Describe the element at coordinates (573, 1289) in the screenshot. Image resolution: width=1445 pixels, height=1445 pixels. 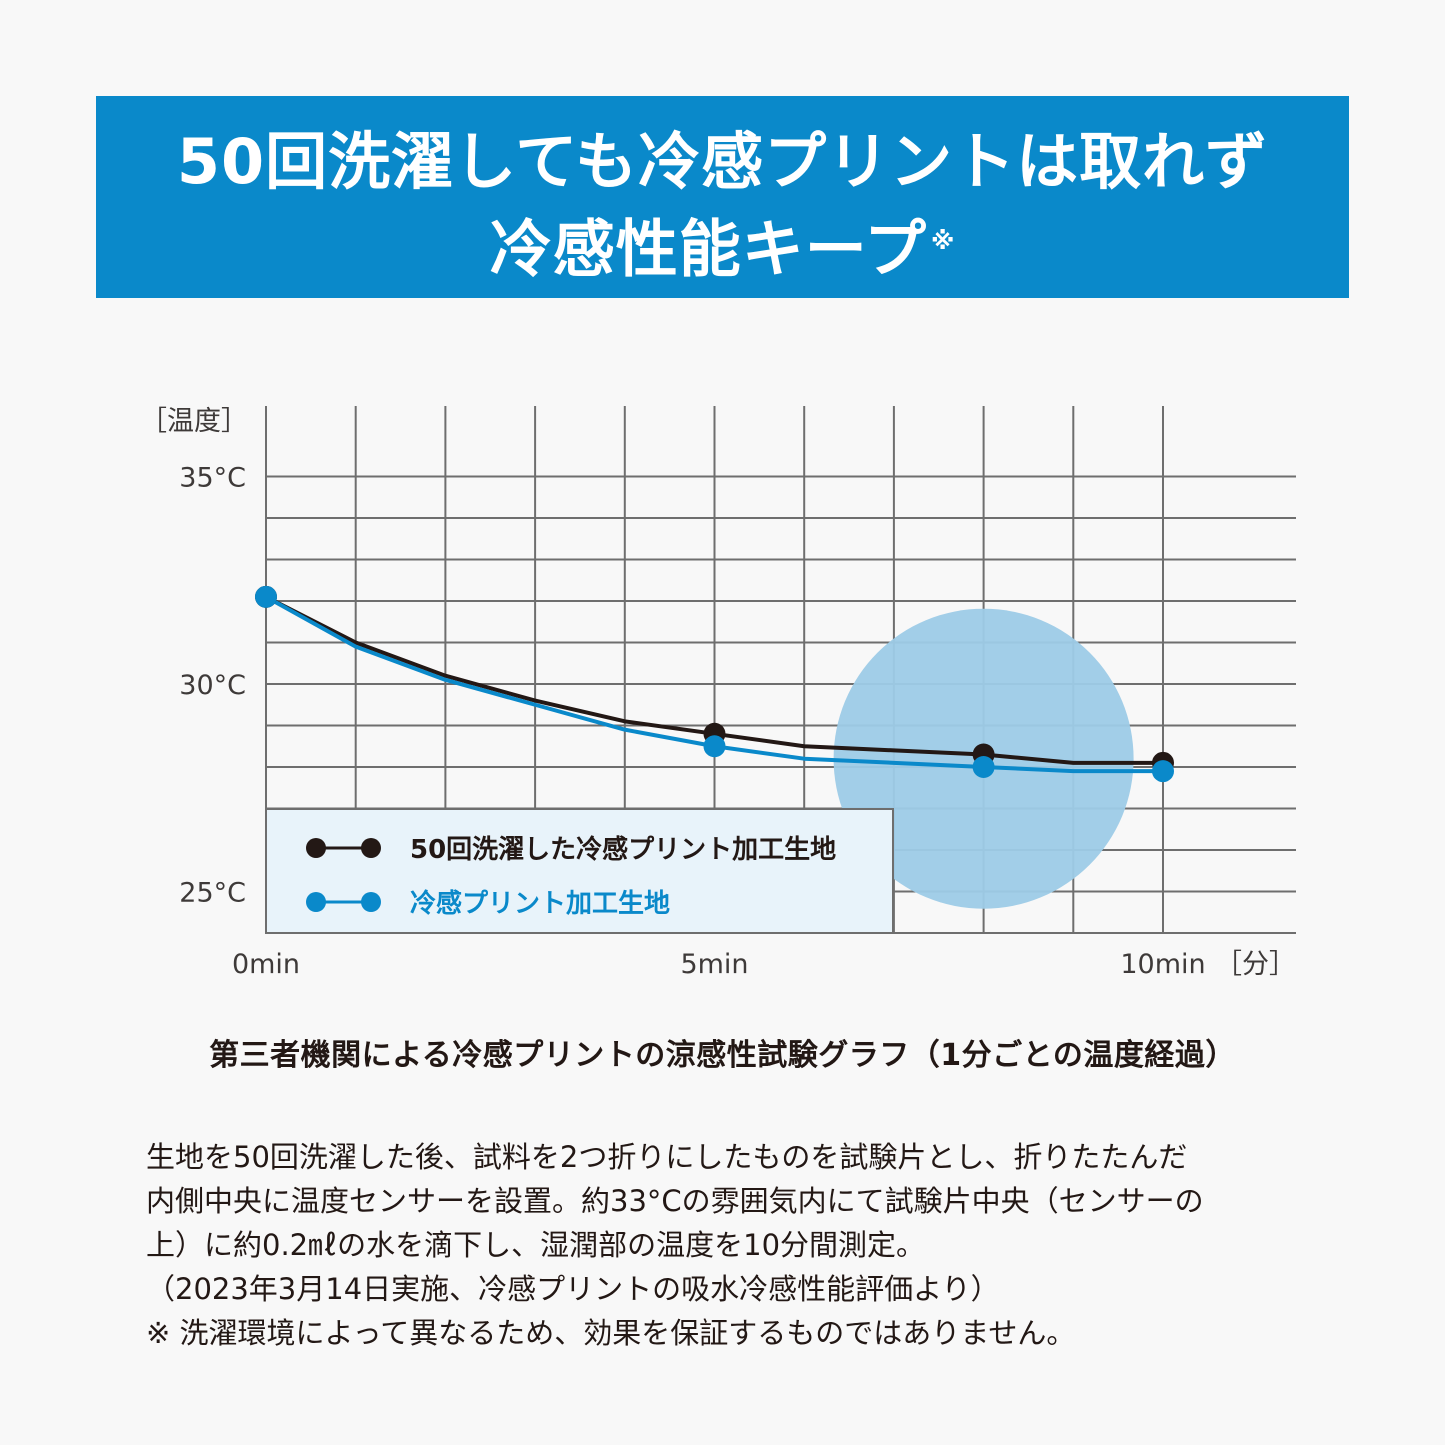
I see `description-line-4: （2023年3月14日実施、冷感プリントの吸水冷感性能評価より）` at that location.